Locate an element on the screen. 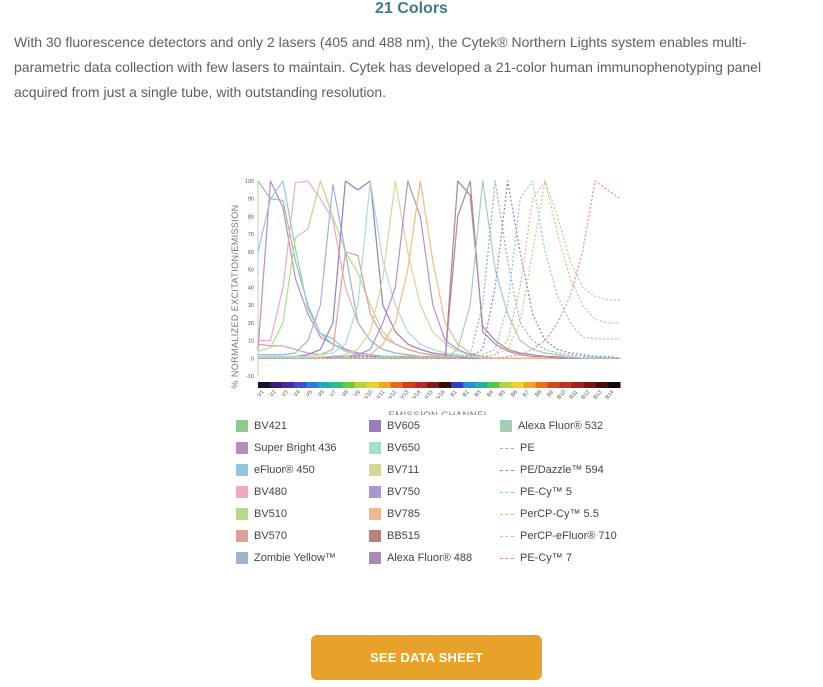  y-tick-label: -10 is located at coordinates (250, 377).